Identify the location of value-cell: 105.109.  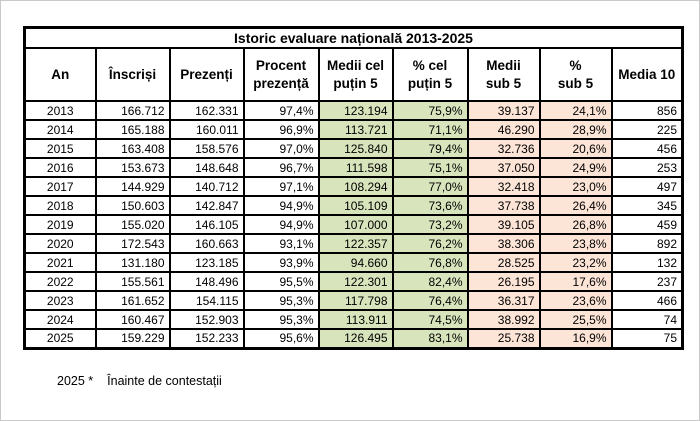
(355, 205).